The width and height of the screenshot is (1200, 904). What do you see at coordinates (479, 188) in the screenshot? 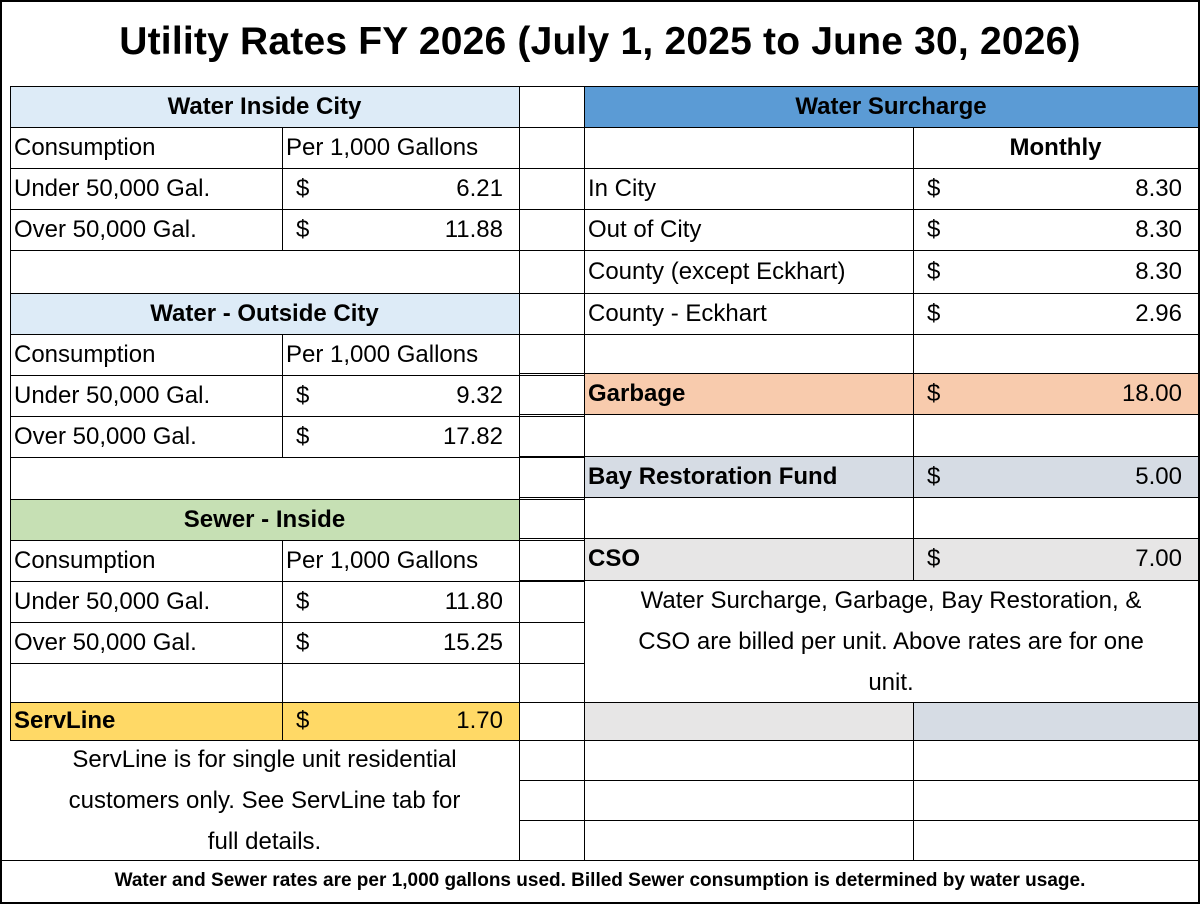
I see `rate-value: 6.21` at bounding box center [479, 188].